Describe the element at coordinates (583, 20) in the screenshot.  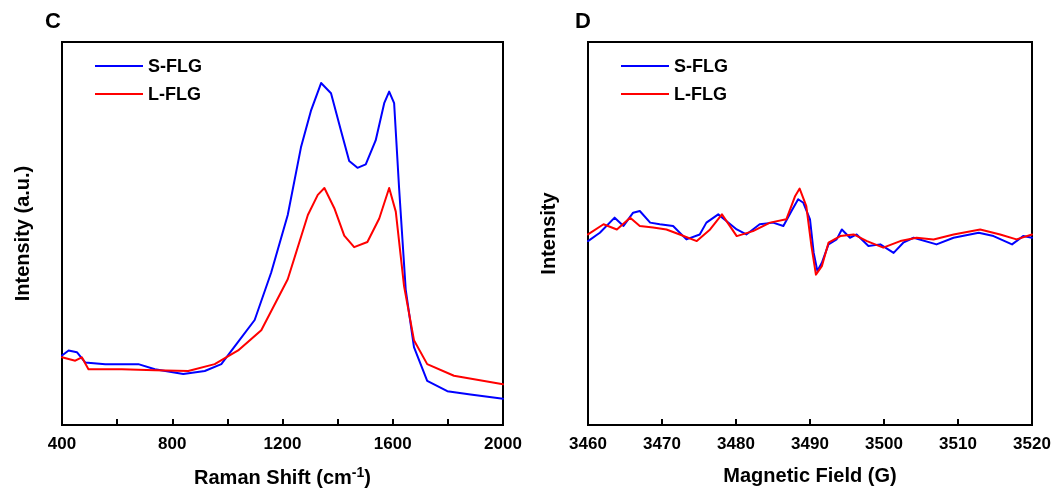
I see `chart-title: D` at that location.